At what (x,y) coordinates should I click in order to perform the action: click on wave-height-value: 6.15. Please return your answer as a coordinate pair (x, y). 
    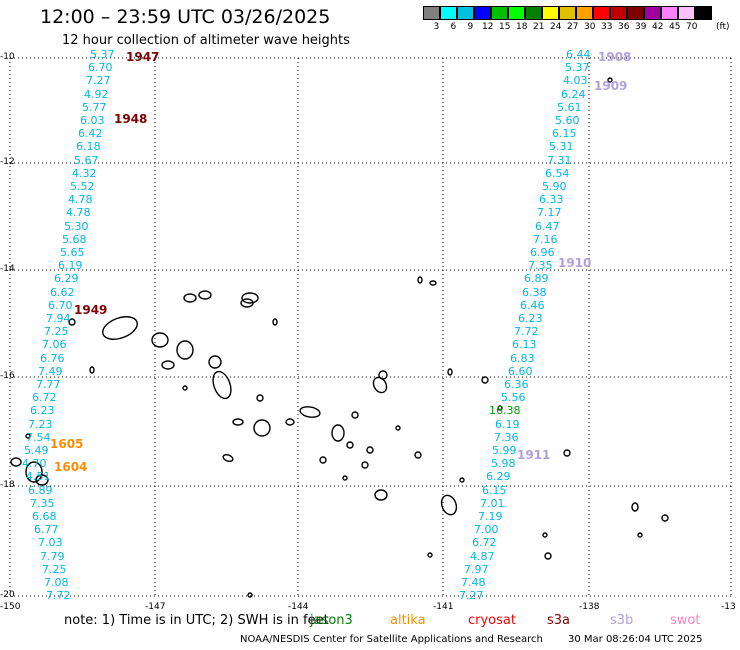
    Looking at the image, I should click on (494, 490).